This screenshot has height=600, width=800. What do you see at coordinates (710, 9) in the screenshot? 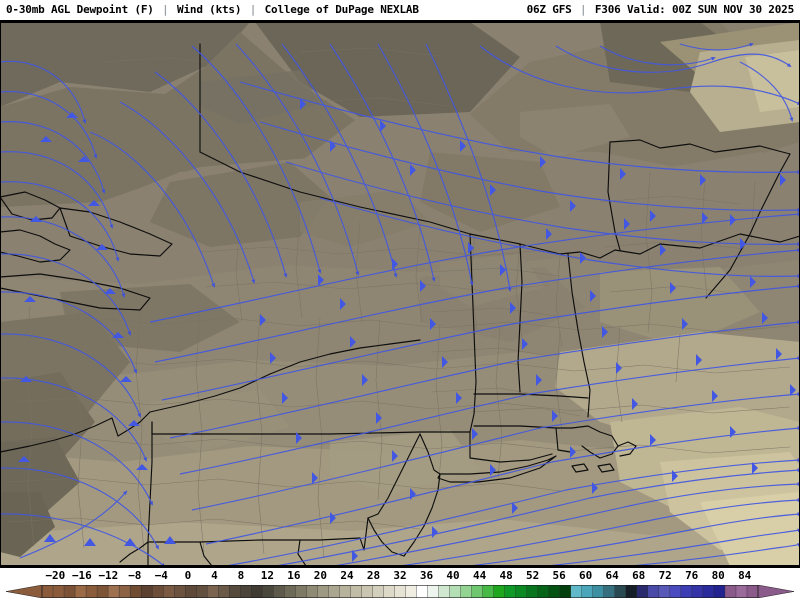
I see `header-valid-time-label: Valid: 00Z SUN NOV 30 2025` at bounding box center [710, 9].